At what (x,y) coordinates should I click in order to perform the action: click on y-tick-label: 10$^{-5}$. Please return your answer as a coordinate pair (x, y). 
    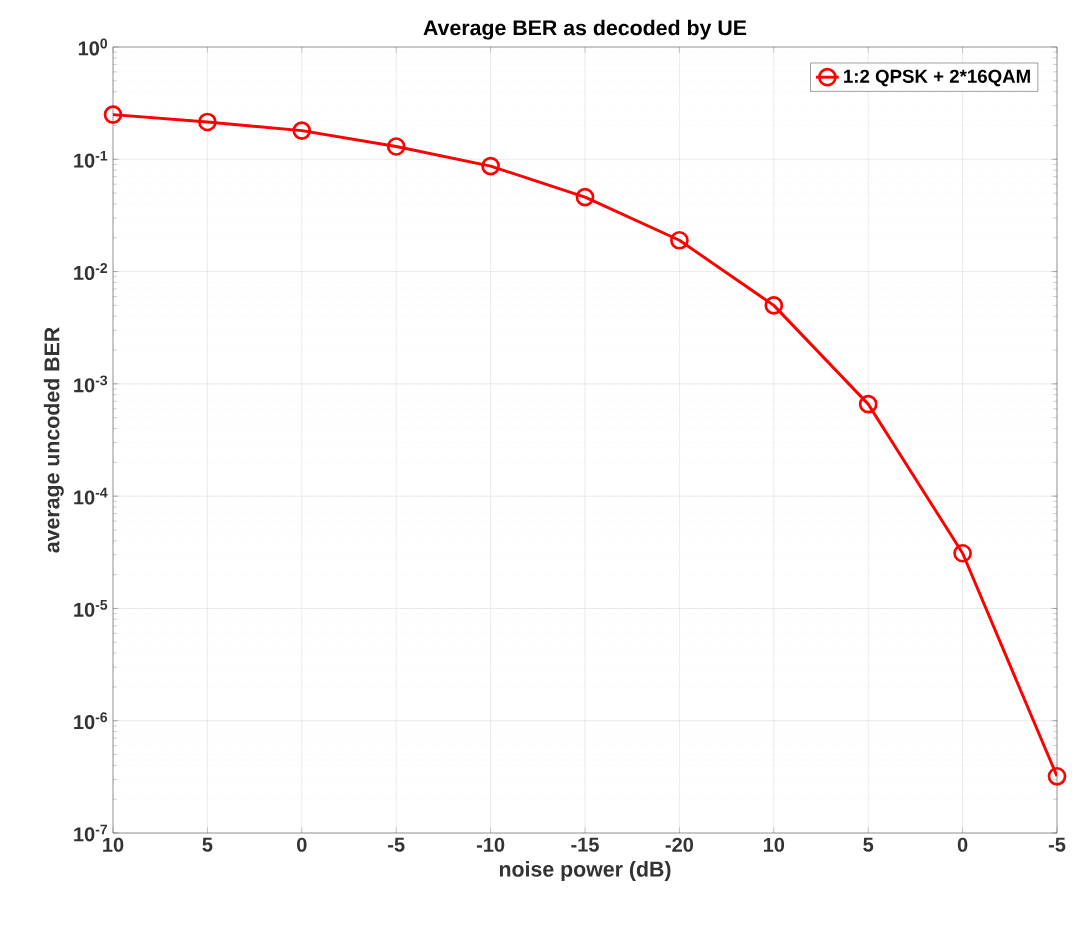
    Looking at the image, I should click on (91, 608).